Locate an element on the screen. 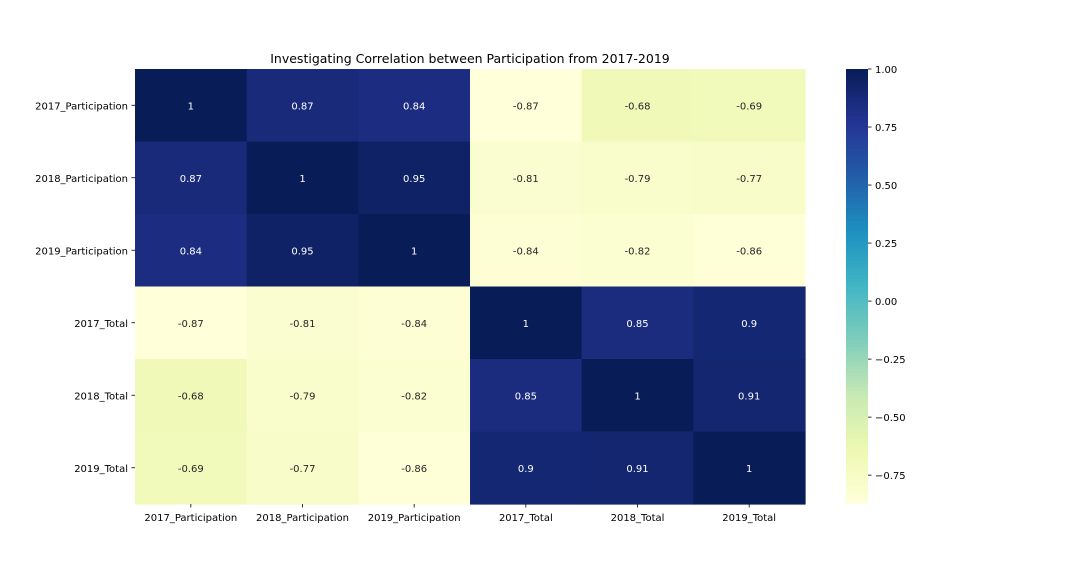  cell-annotation: 0.87 is located at coordinates (191, 179).